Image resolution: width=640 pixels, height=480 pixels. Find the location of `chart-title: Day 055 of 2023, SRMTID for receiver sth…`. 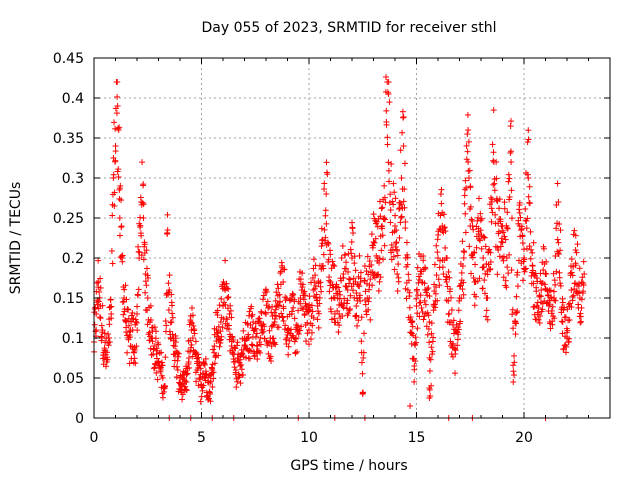

chart-title: Day 055 of 2023, SRMTID for receiver sth… is located at coordinates (349, 28).